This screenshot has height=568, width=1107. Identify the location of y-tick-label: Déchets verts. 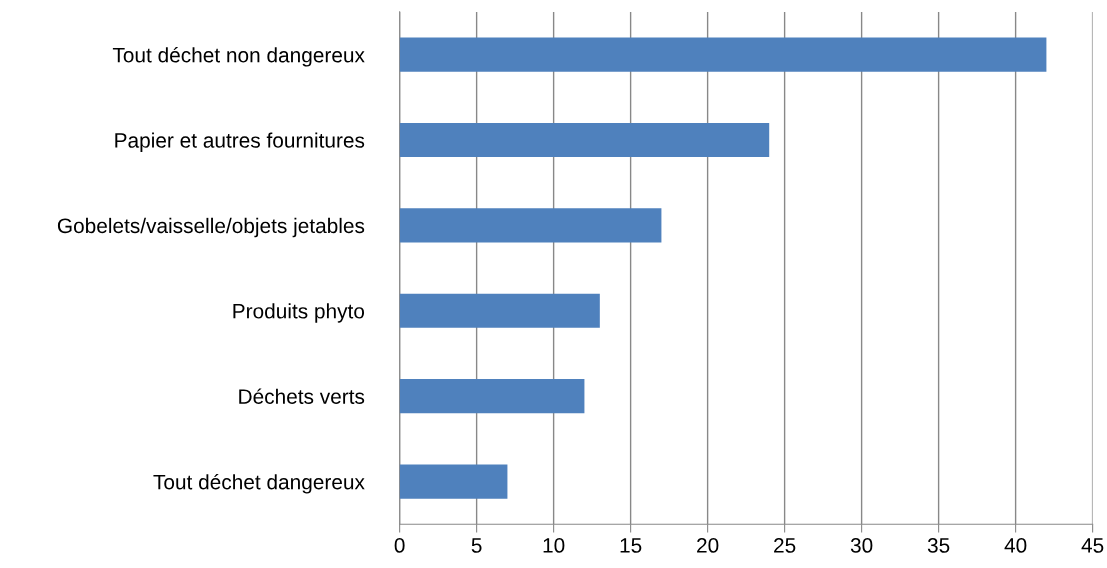
(302, 396).